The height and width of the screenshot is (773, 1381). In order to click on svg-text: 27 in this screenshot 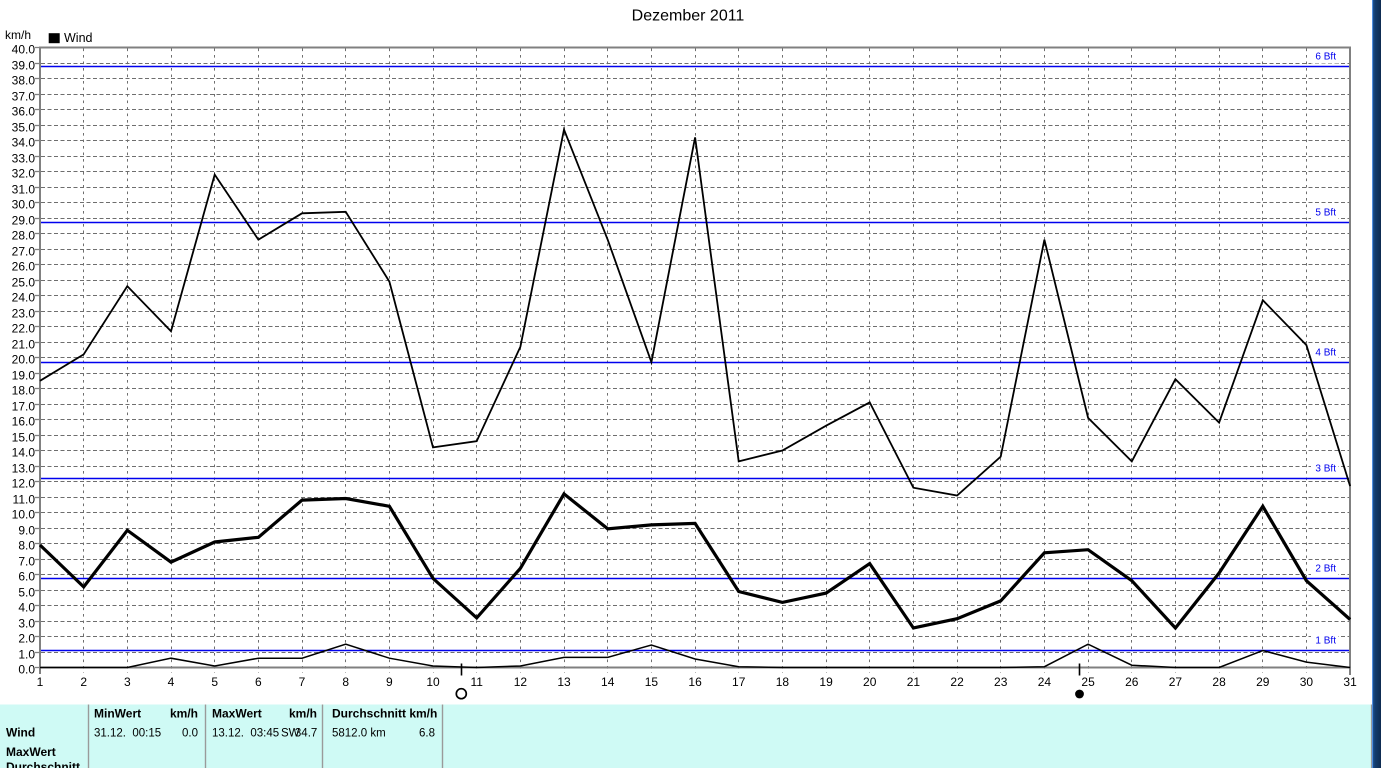, I will do `click(1176, 682)`.